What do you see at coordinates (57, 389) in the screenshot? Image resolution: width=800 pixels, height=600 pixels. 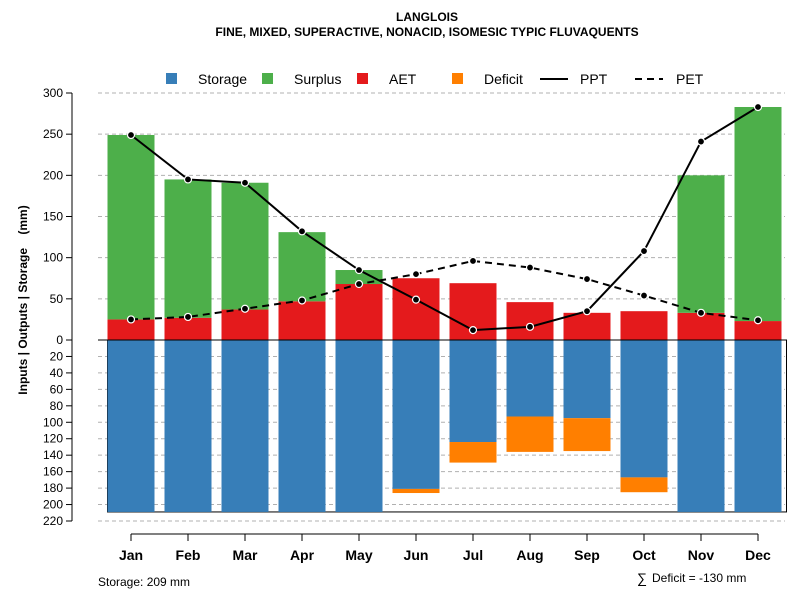 I see `y-tick-label: 60` at bounding box center [57, 389].